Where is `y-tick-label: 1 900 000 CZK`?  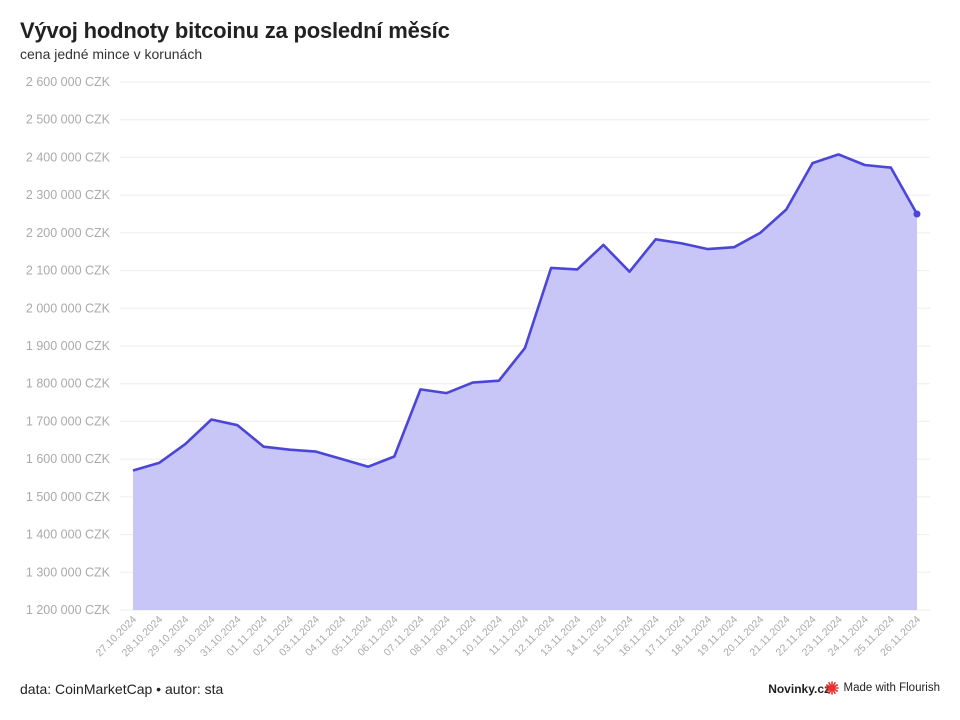 y-tick-label: 1 900 000 CZK is located at coordinates (68, 346).